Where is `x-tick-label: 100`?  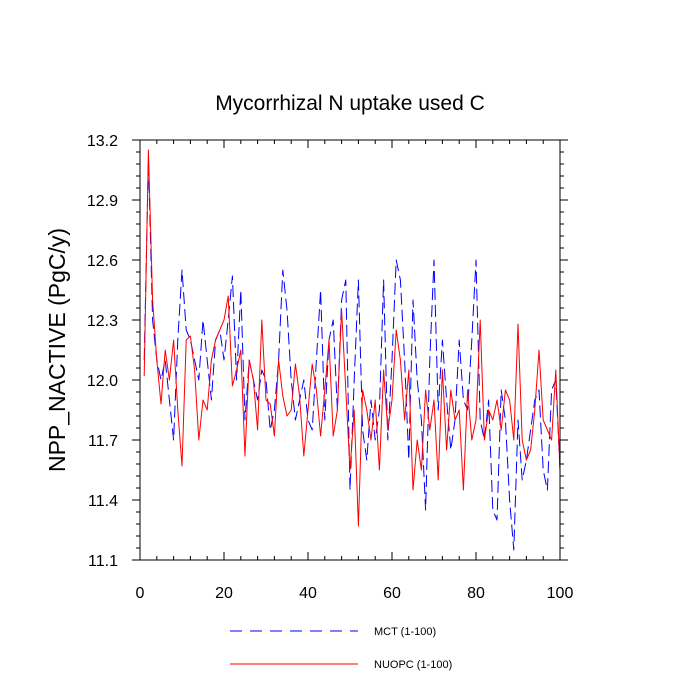
x-tick-label: 100 is located at coordinates (560, 593).